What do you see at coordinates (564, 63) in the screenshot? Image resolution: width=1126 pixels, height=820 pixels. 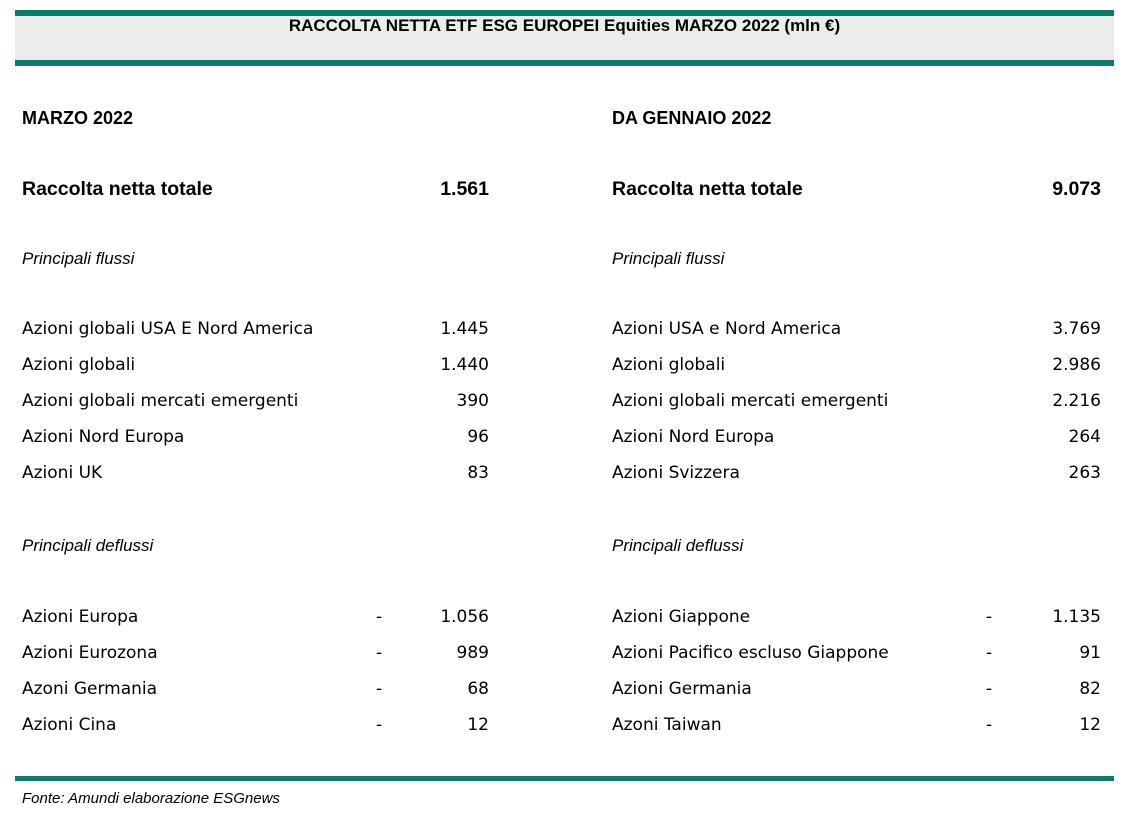 I see `header-bottom-rule` at bounding box center [564, 63].